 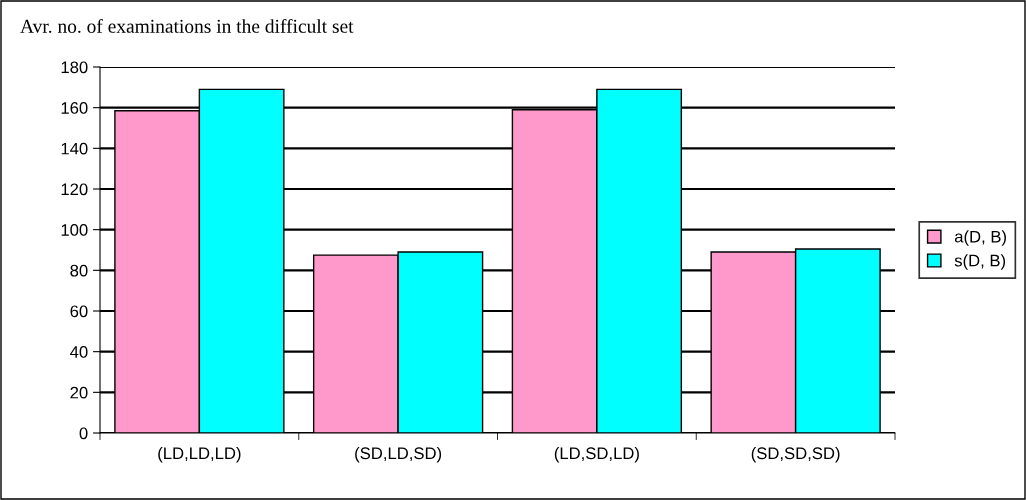 I want to click on chart-title: Avr. no. of examinations in the difficult set, so click(x=187, y=25).